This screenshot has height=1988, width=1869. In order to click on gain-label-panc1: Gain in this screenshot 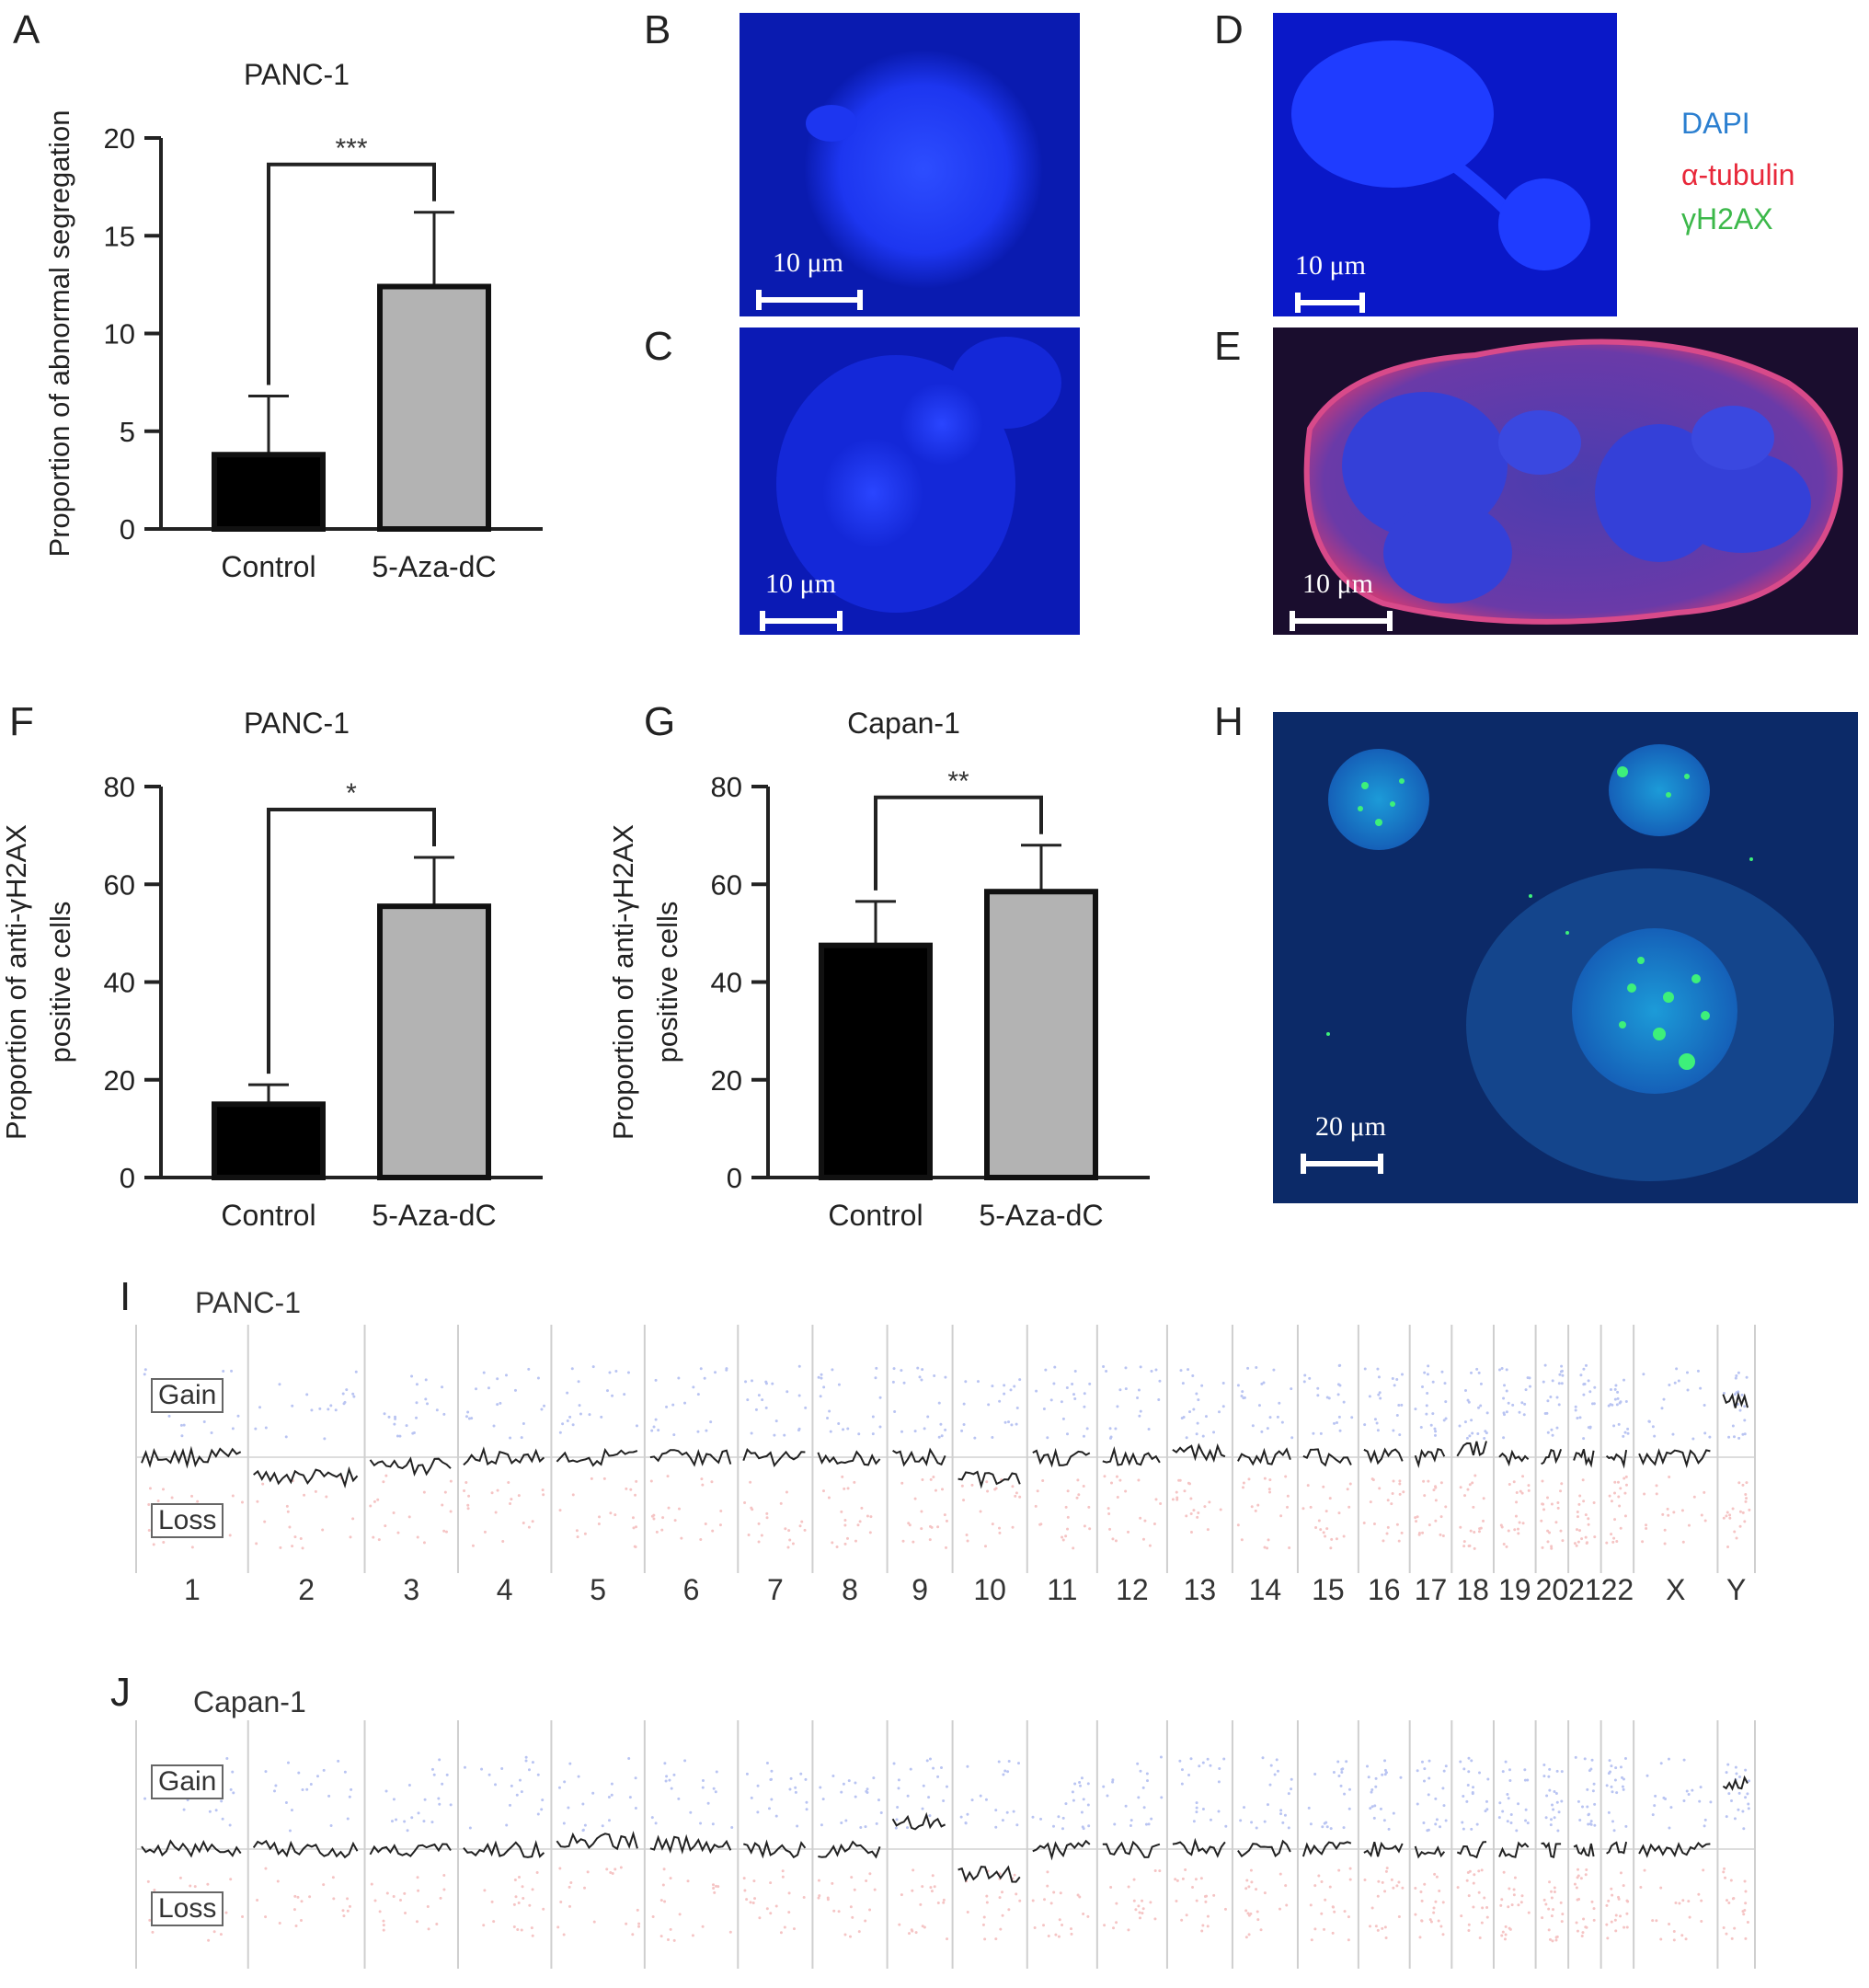, I will do `click(187, 1395)`.